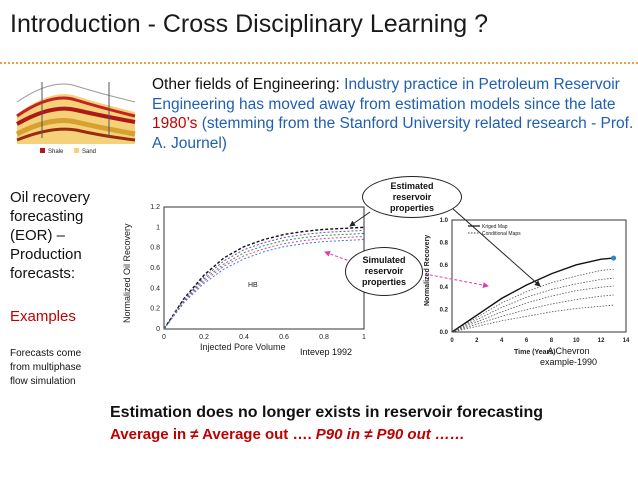  Describe the element at coordinates (626, 341) in the screenshot. I see `x-tick-label: 14` at that location.